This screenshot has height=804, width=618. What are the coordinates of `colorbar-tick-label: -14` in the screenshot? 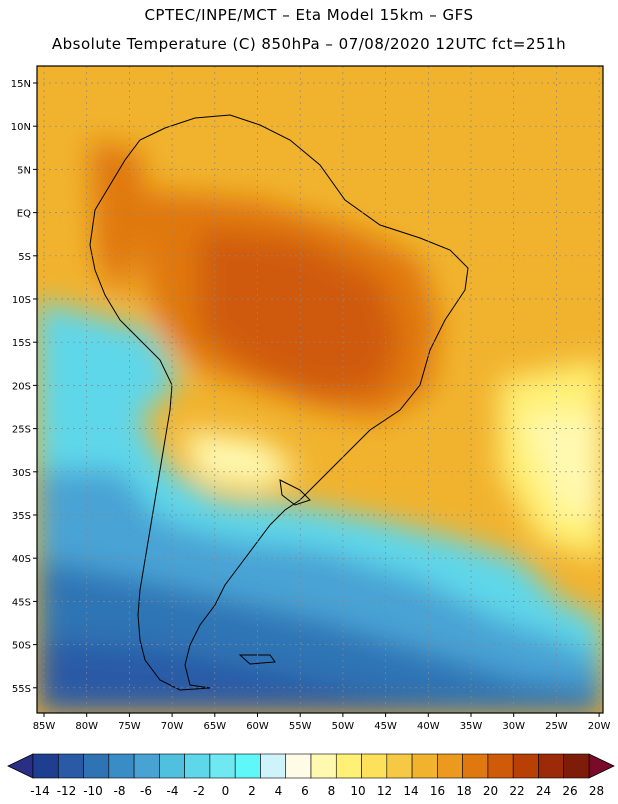 It's located at (40, 791).